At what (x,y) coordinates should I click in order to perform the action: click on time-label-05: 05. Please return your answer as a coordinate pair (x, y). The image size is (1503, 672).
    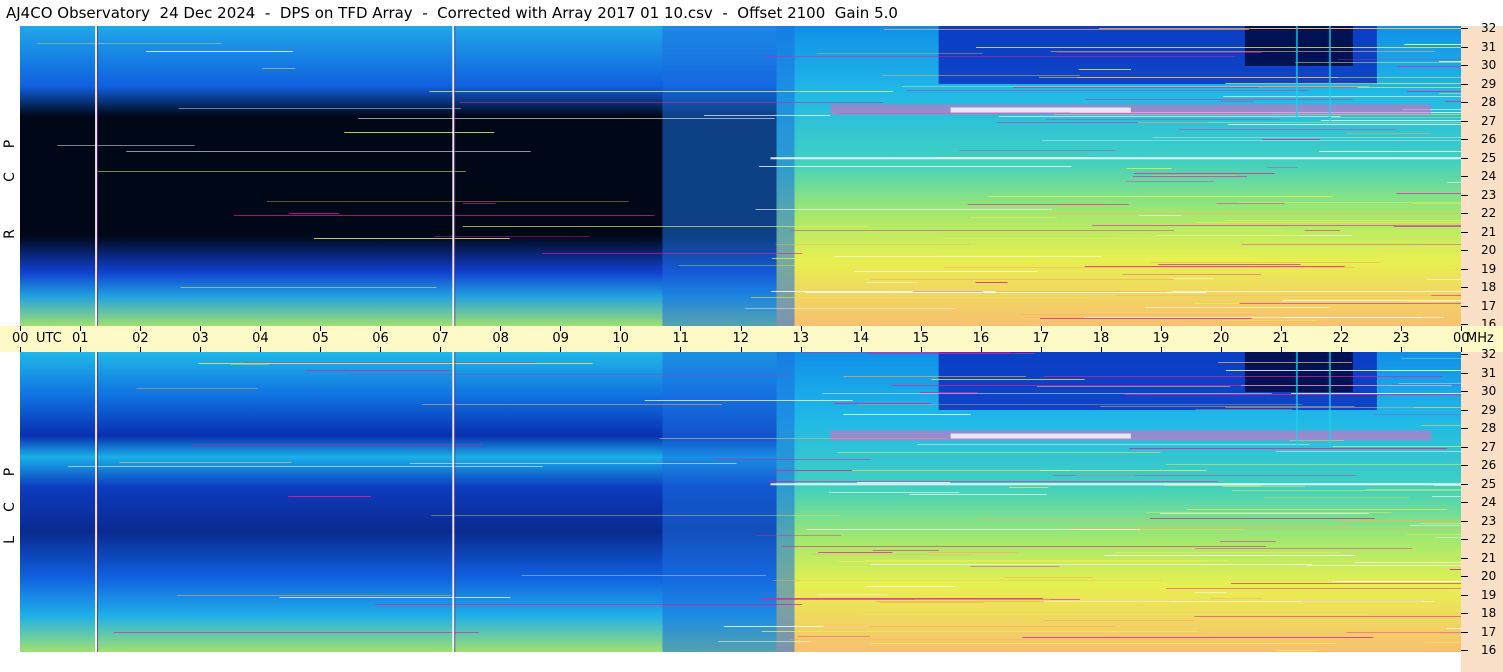
    Looking at the image, I should click on (320, 338).